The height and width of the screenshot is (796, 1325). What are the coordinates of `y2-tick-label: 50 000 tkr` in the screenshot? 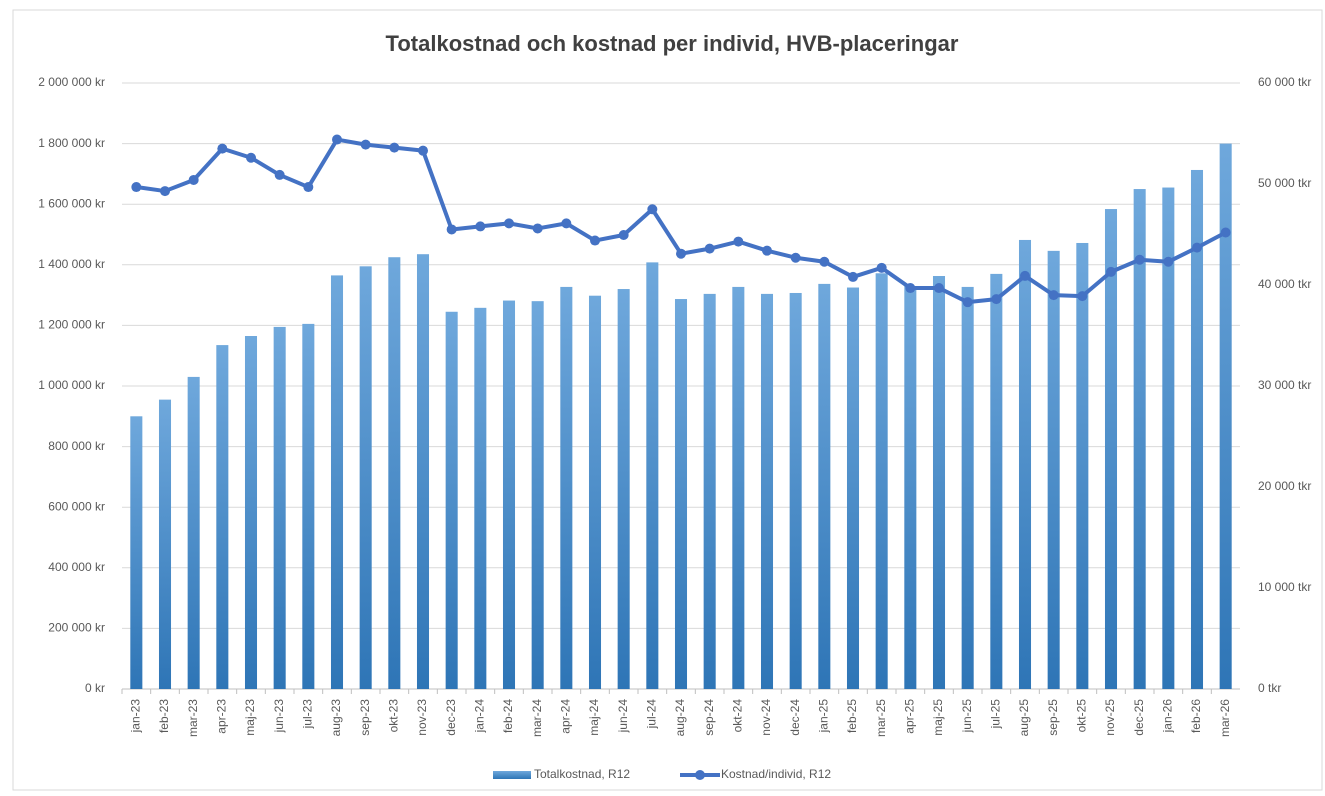 It's located at (1284, 183).